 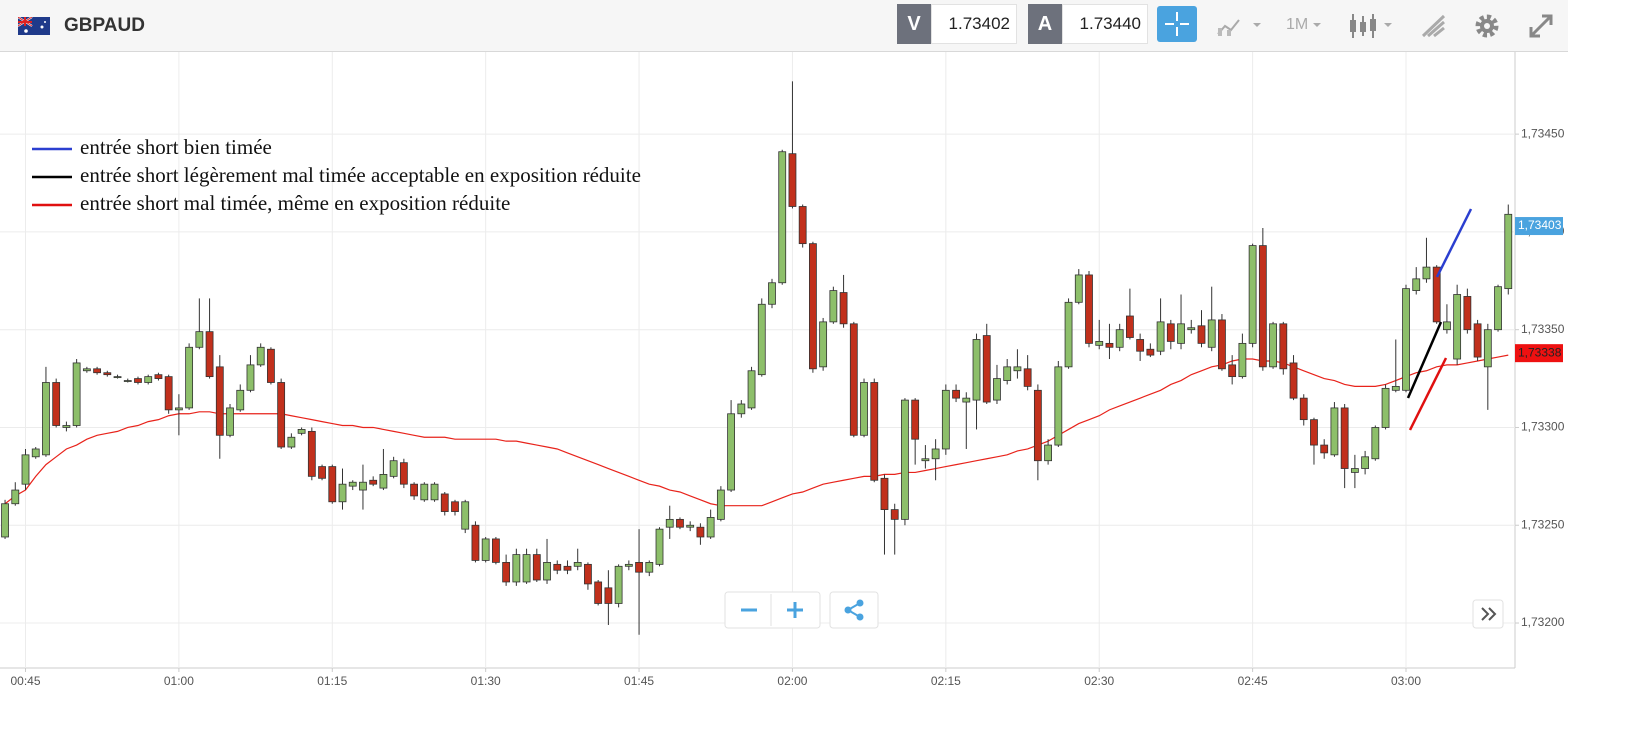 What do you see at coordinates (1317, 25) in the screenshot?
I see `timeframe-arrow` at bounding box center [1317, 25].